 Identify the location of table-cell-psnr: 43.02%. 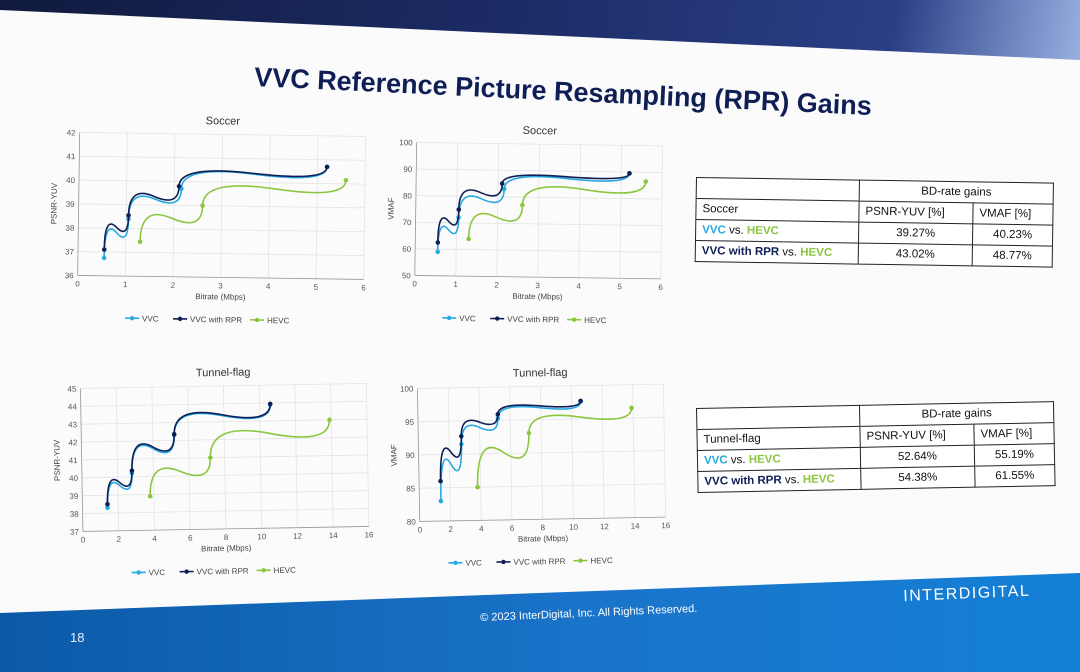
(915, 254).